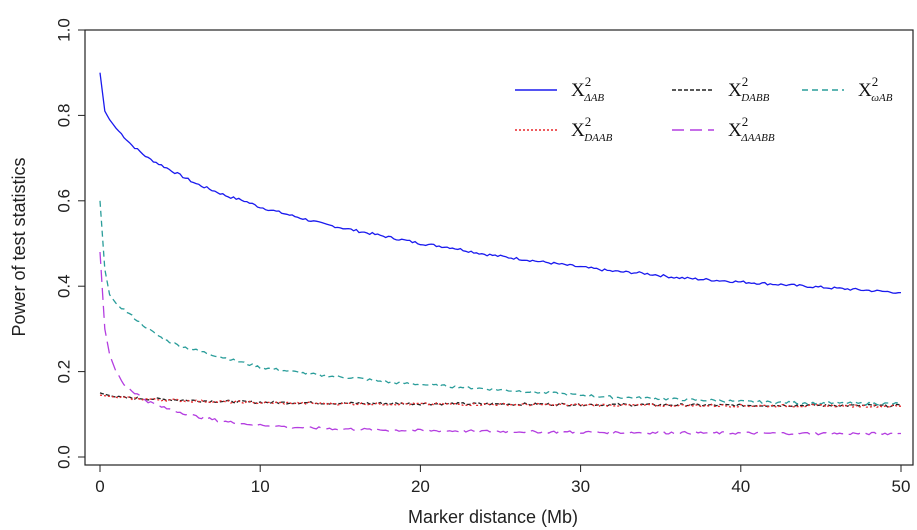  I want to click on y-tick-label: 0.2, so click(63, 372).